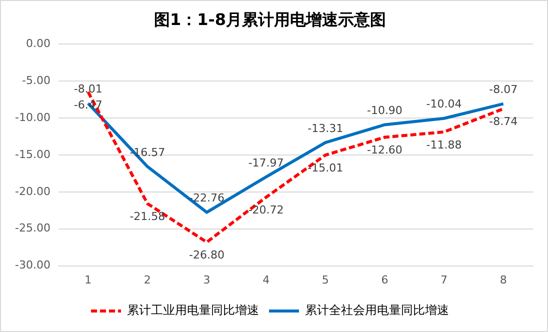  Describe the element at coordinates (270, 19) in the screenshot. I see `chart-title: 图1：1-8月累计用电增速示意图` at that location.